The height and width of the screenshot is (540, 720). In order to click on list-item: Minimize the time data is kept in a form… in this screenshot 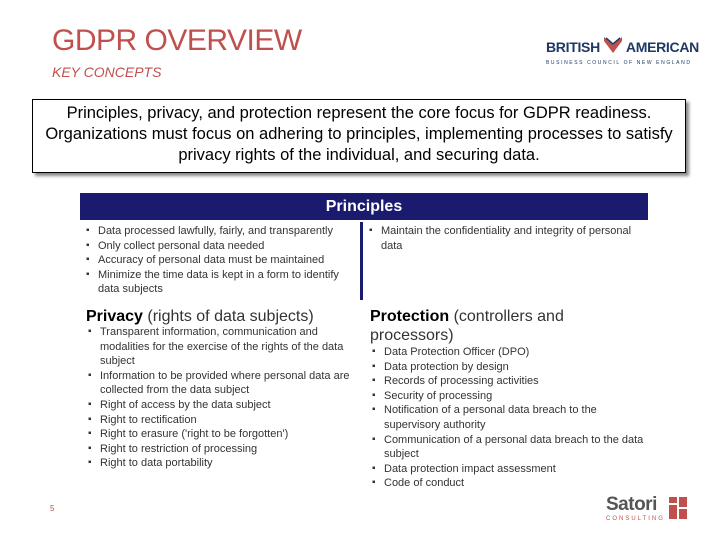, I will do `click(220, 282)`.